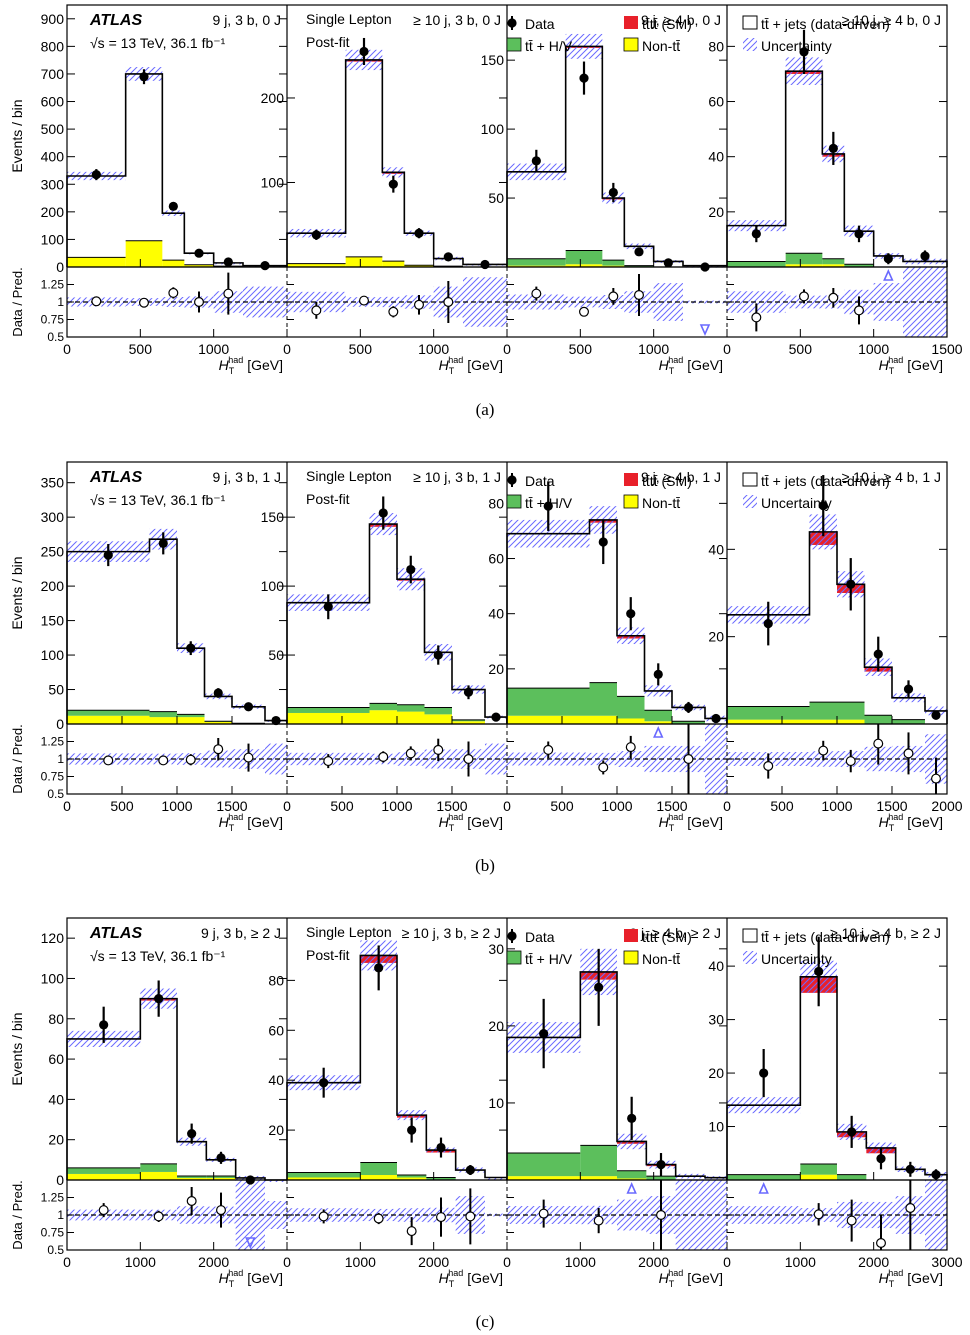 Image resolution: width=970 pixels, height=1335 pixels. What do you see at coordinates (17, 1214) in the screenshot?
I see `ratio-axis-title: Data / Pred.` at bounding box center [17, 1214].